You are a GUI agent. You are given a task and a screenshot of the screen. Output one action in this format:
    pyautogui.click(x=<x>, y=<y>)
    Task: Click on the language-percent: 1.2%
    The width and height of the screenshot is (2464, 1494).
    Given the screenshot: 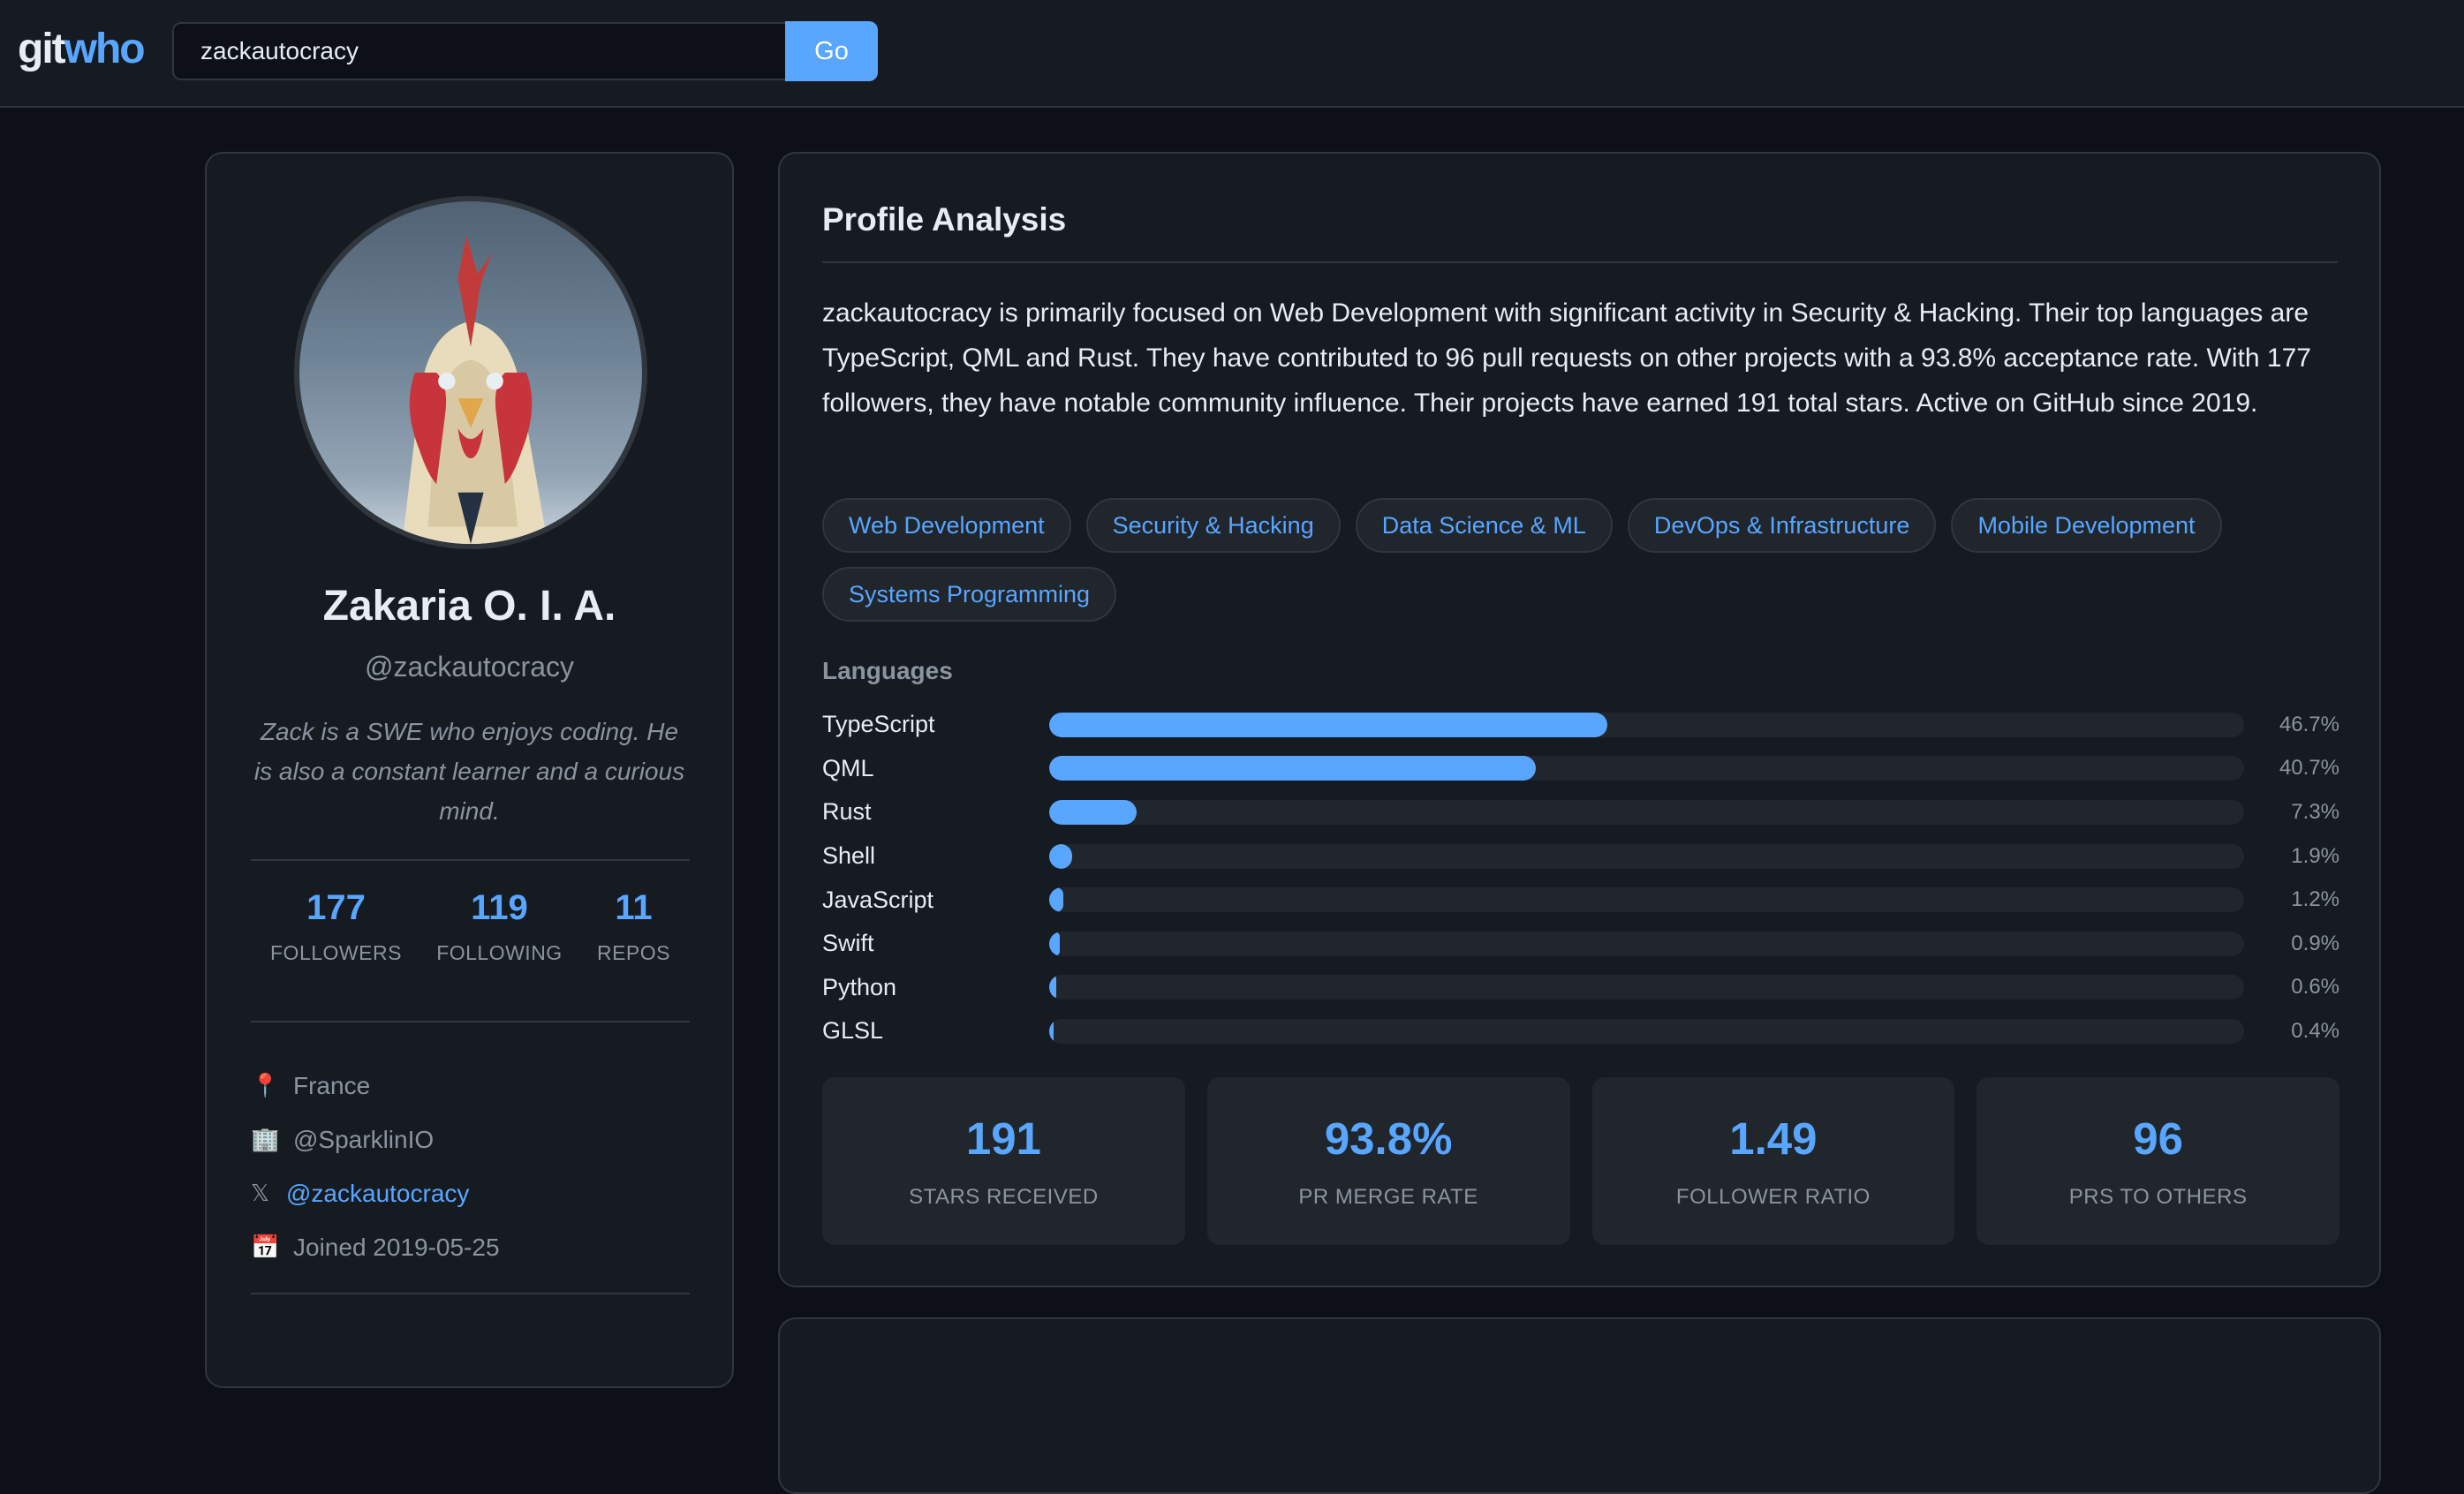 What is the action you would take?
    pyautogui.click(x=2315, y=900)
    